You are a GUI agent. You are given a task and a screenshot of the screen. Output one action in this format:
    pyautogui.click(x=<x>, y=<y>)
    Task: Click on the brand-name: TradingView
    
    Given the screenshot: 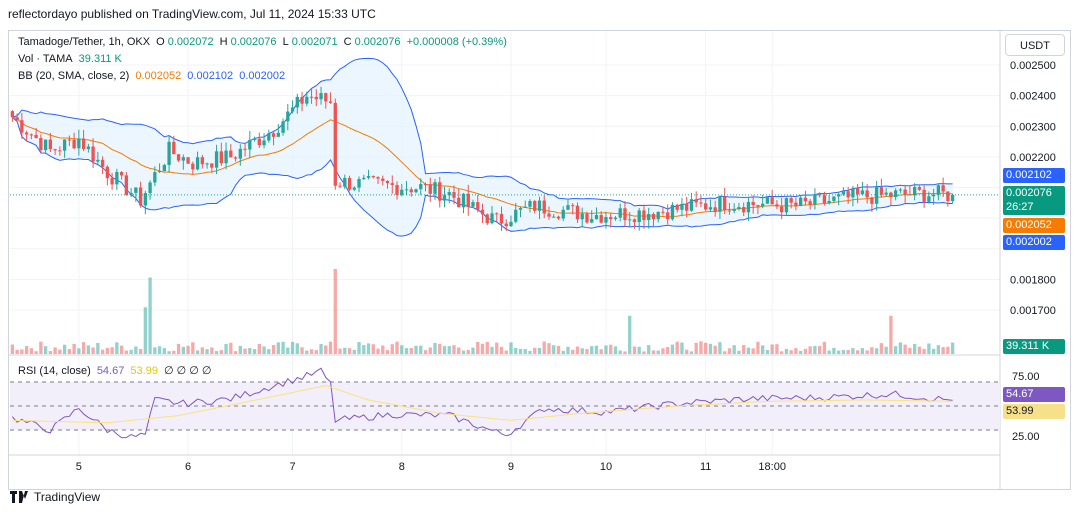 What is the action you would take?
    pyautogui.click(x=67, y=497)
    